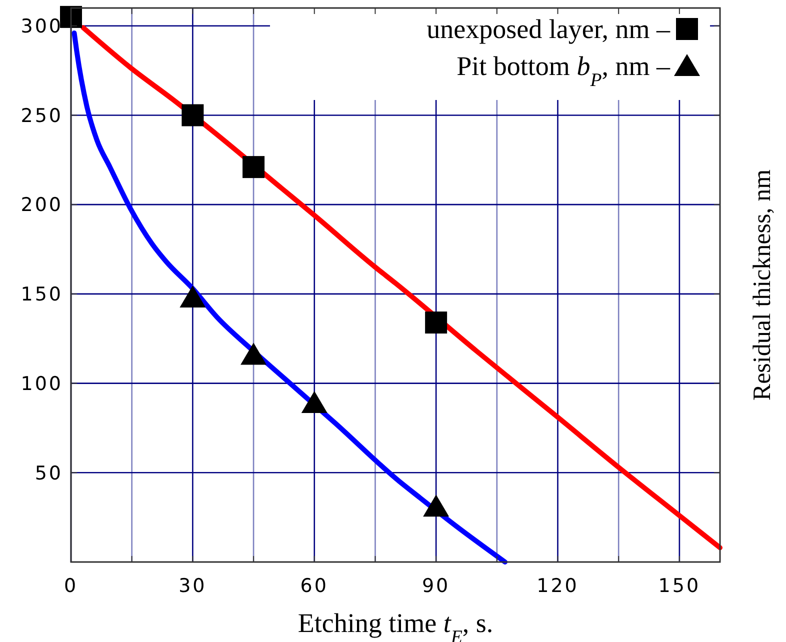 The height and width of the screenshot is (642, 786). I want to click on y-tick-label: 150, so click(41, 295).